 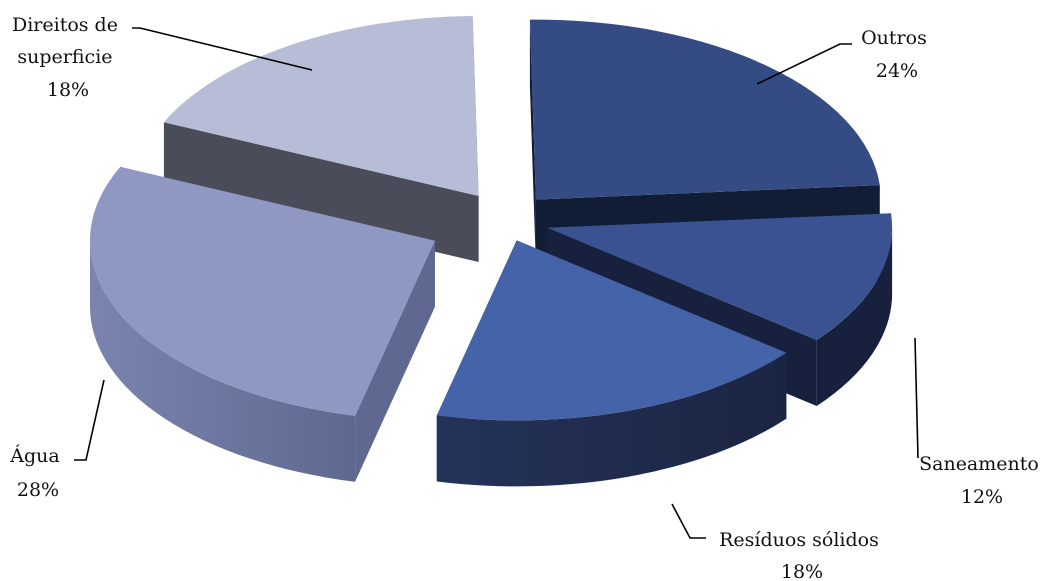 I want to click on slice-top-outros, so click(x=704, y=109).